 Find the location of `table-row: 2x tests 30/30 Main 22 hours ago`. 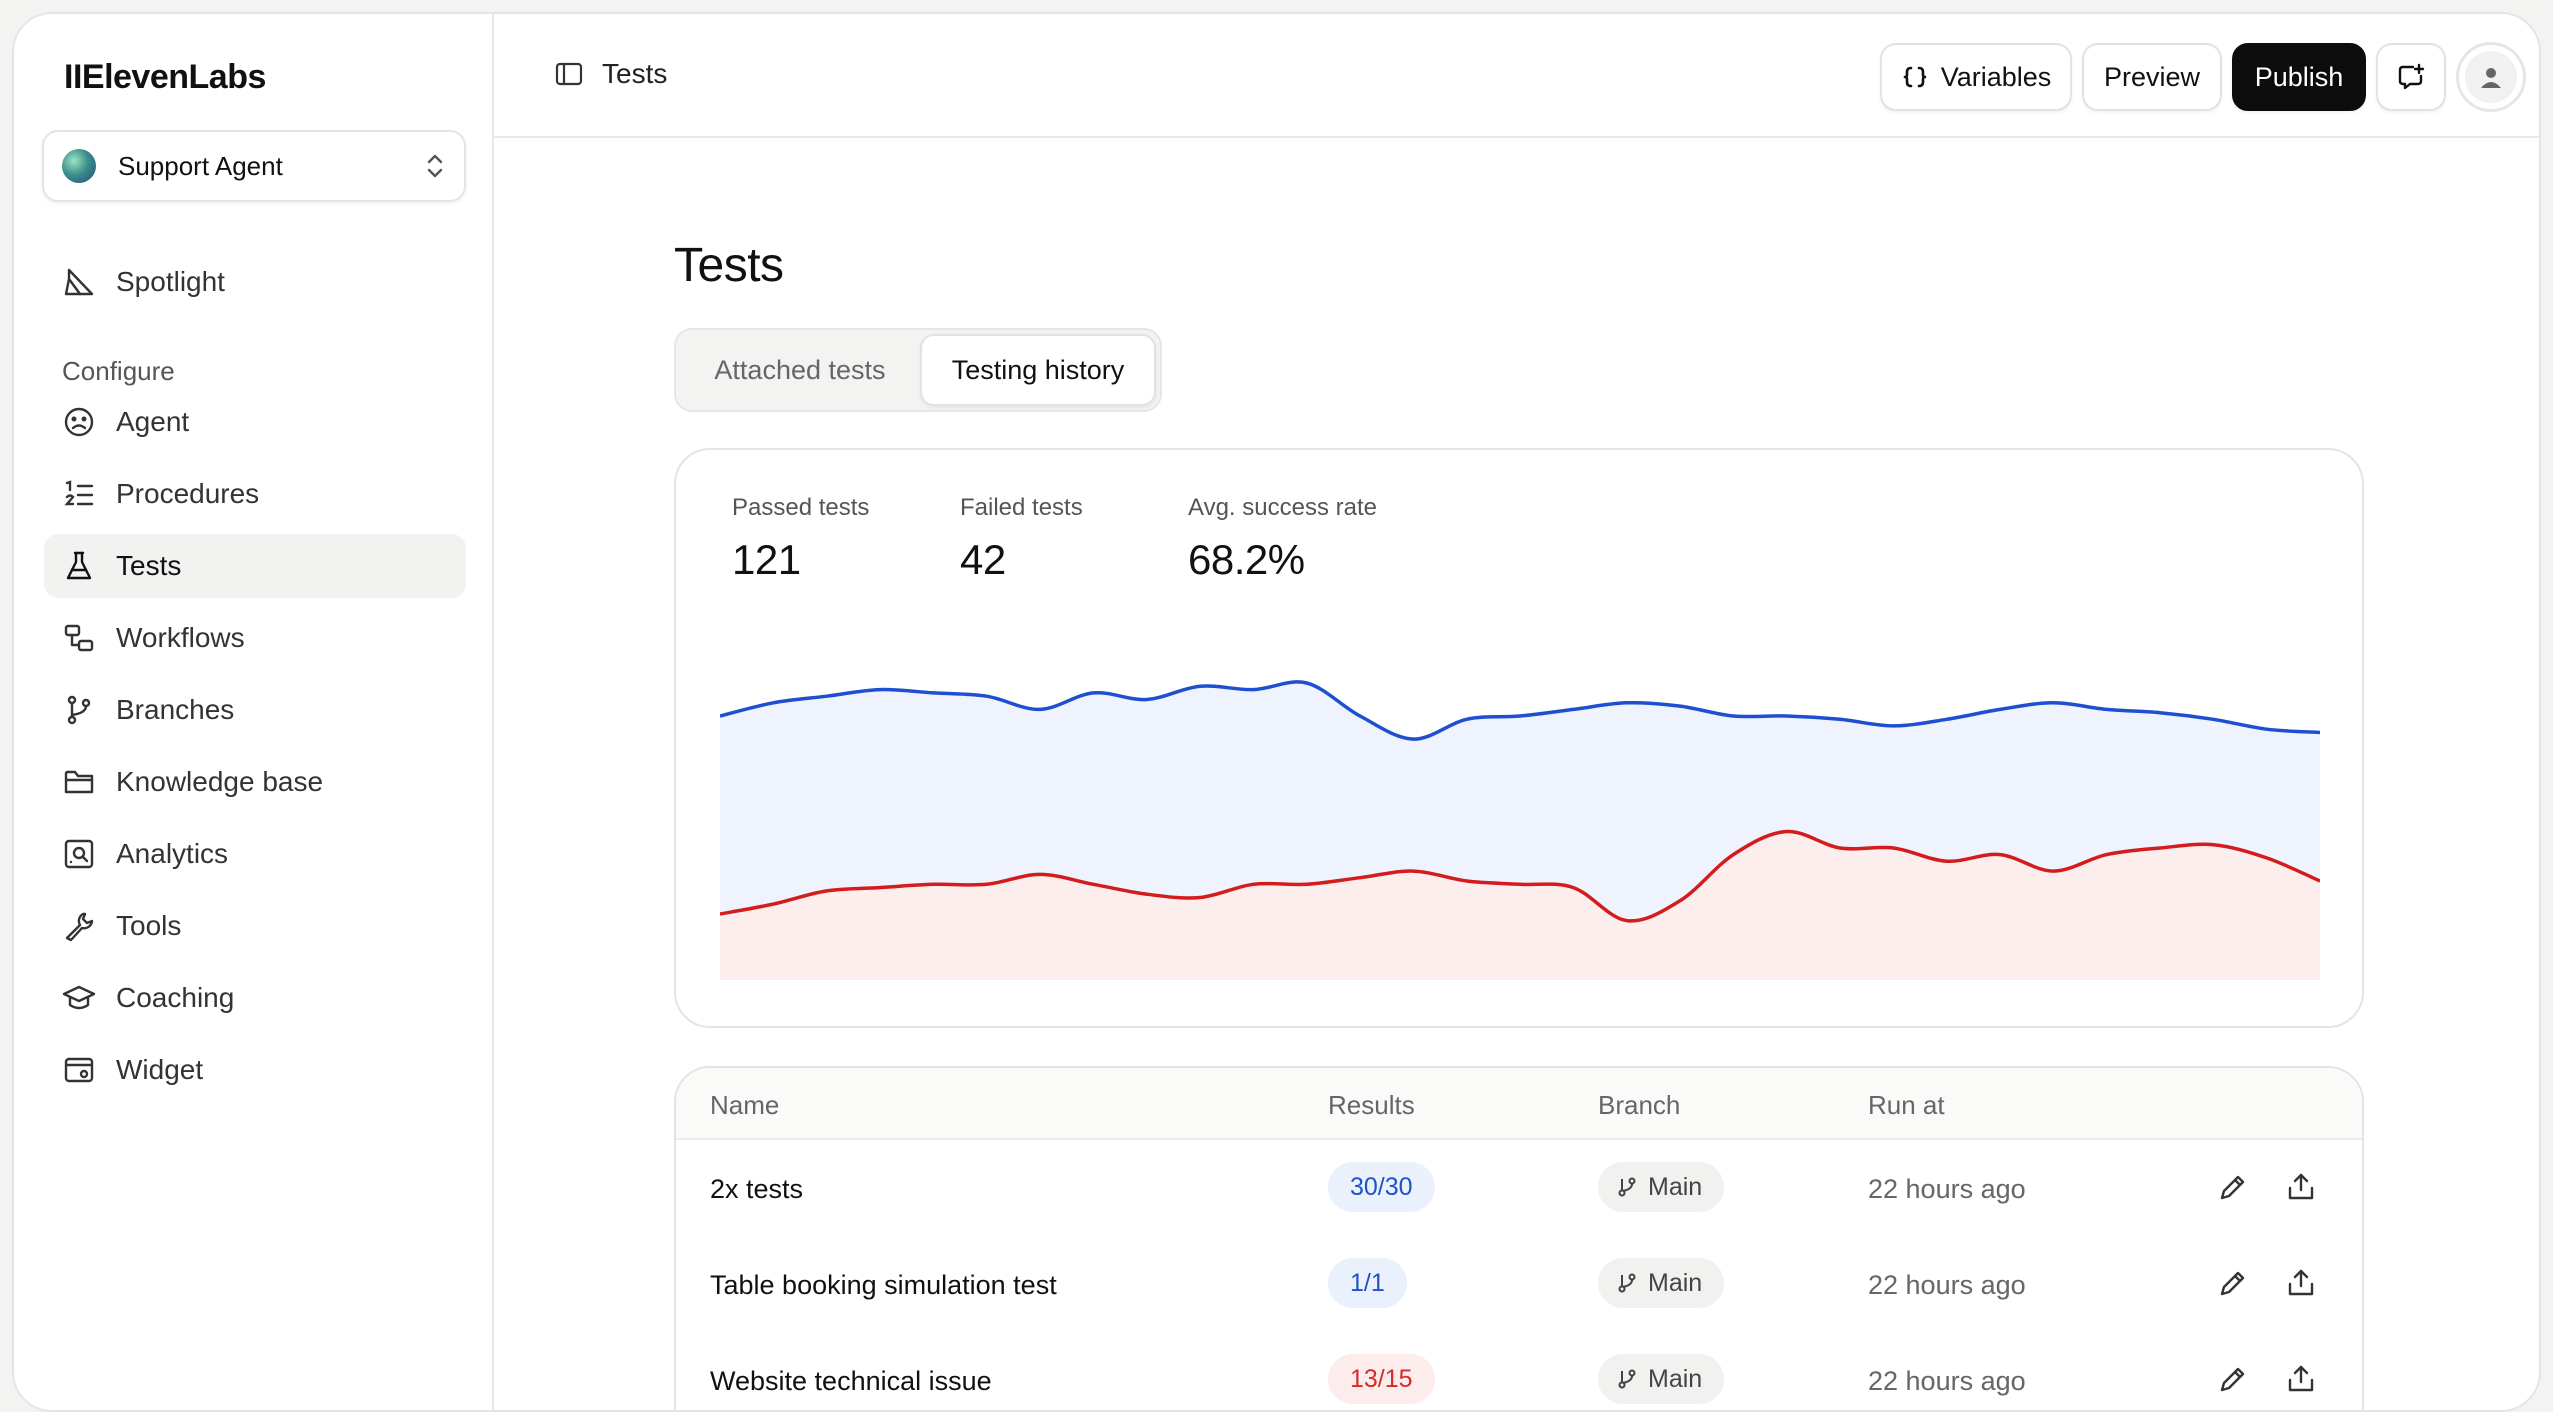

table-row: 2x tests 30/30 Main 22 hours ago is located at coordinates (1519, 1188).